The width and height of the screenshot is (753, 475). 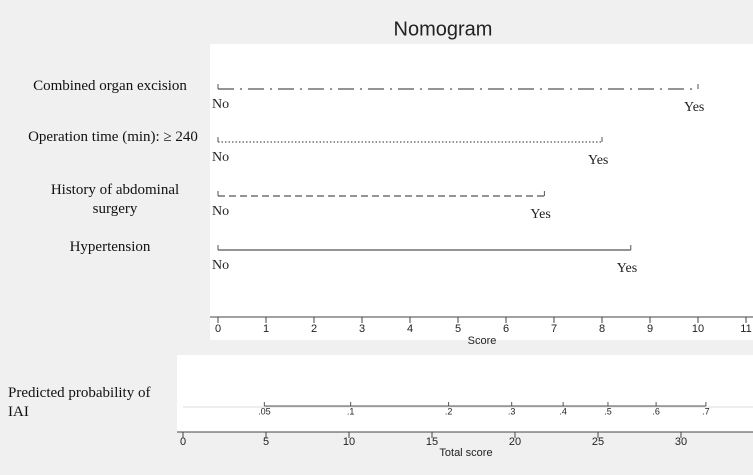 I want to click on probability-tick-label: .3, so click(x=512, y=411).